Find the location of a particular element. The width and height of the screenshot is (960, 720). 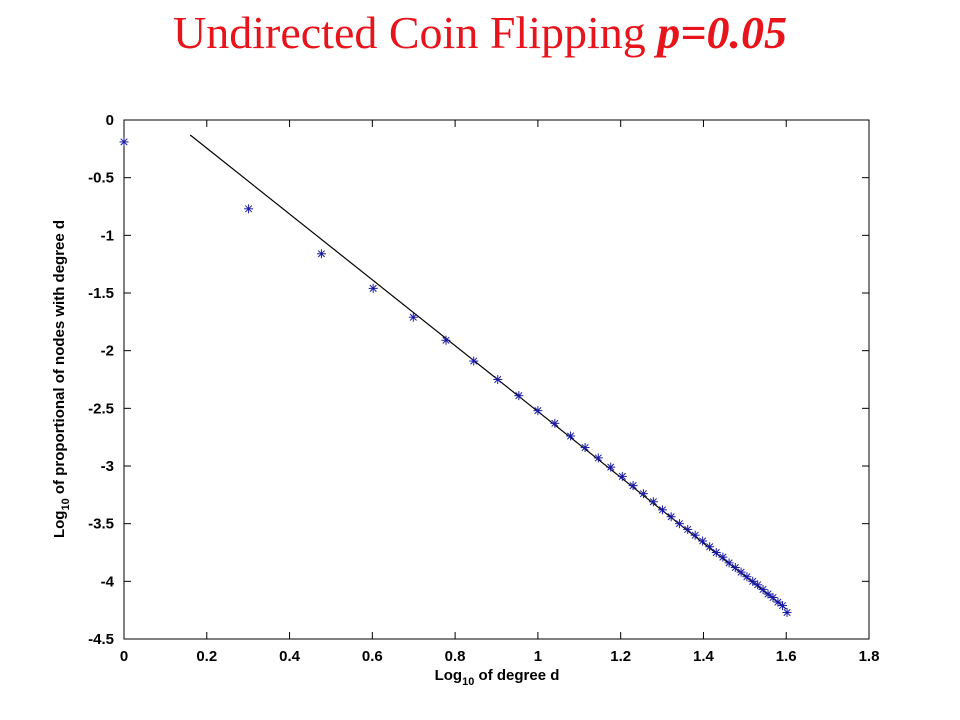

x-tick-label: 1 is located at coordinates (538, 656).